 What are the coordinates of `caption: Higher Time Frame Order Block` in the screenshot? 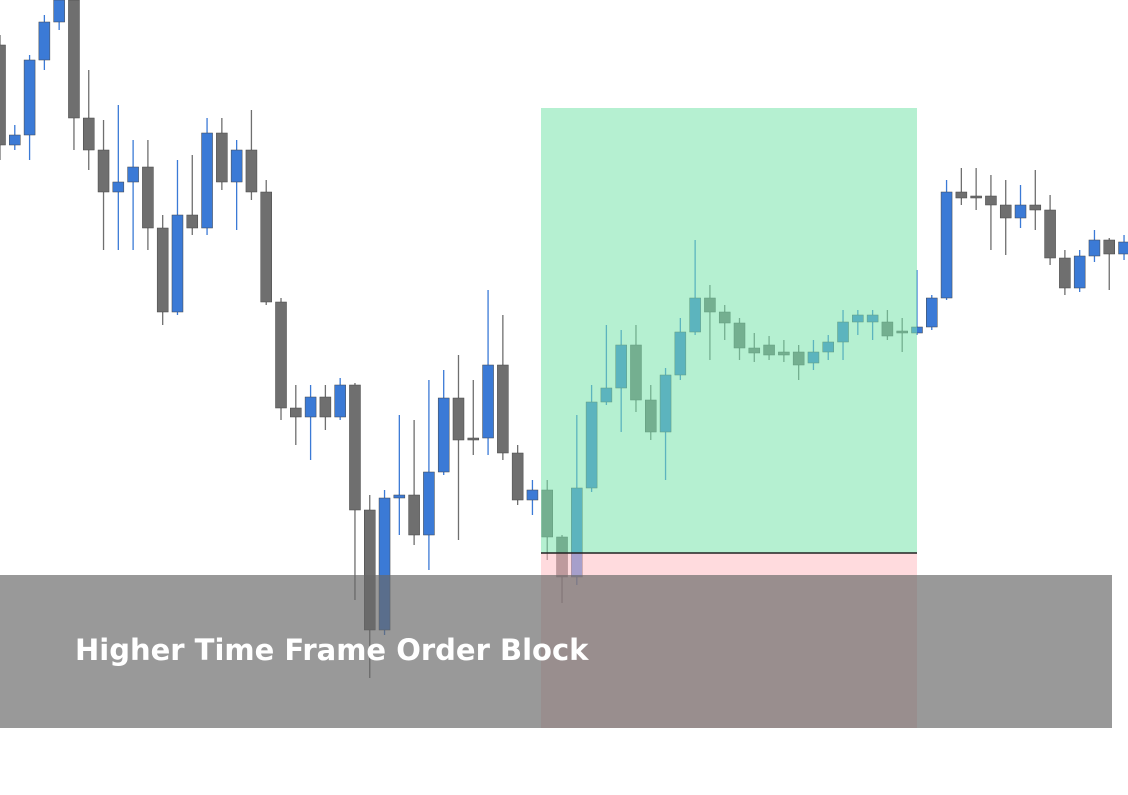 It's located at (332, 650).